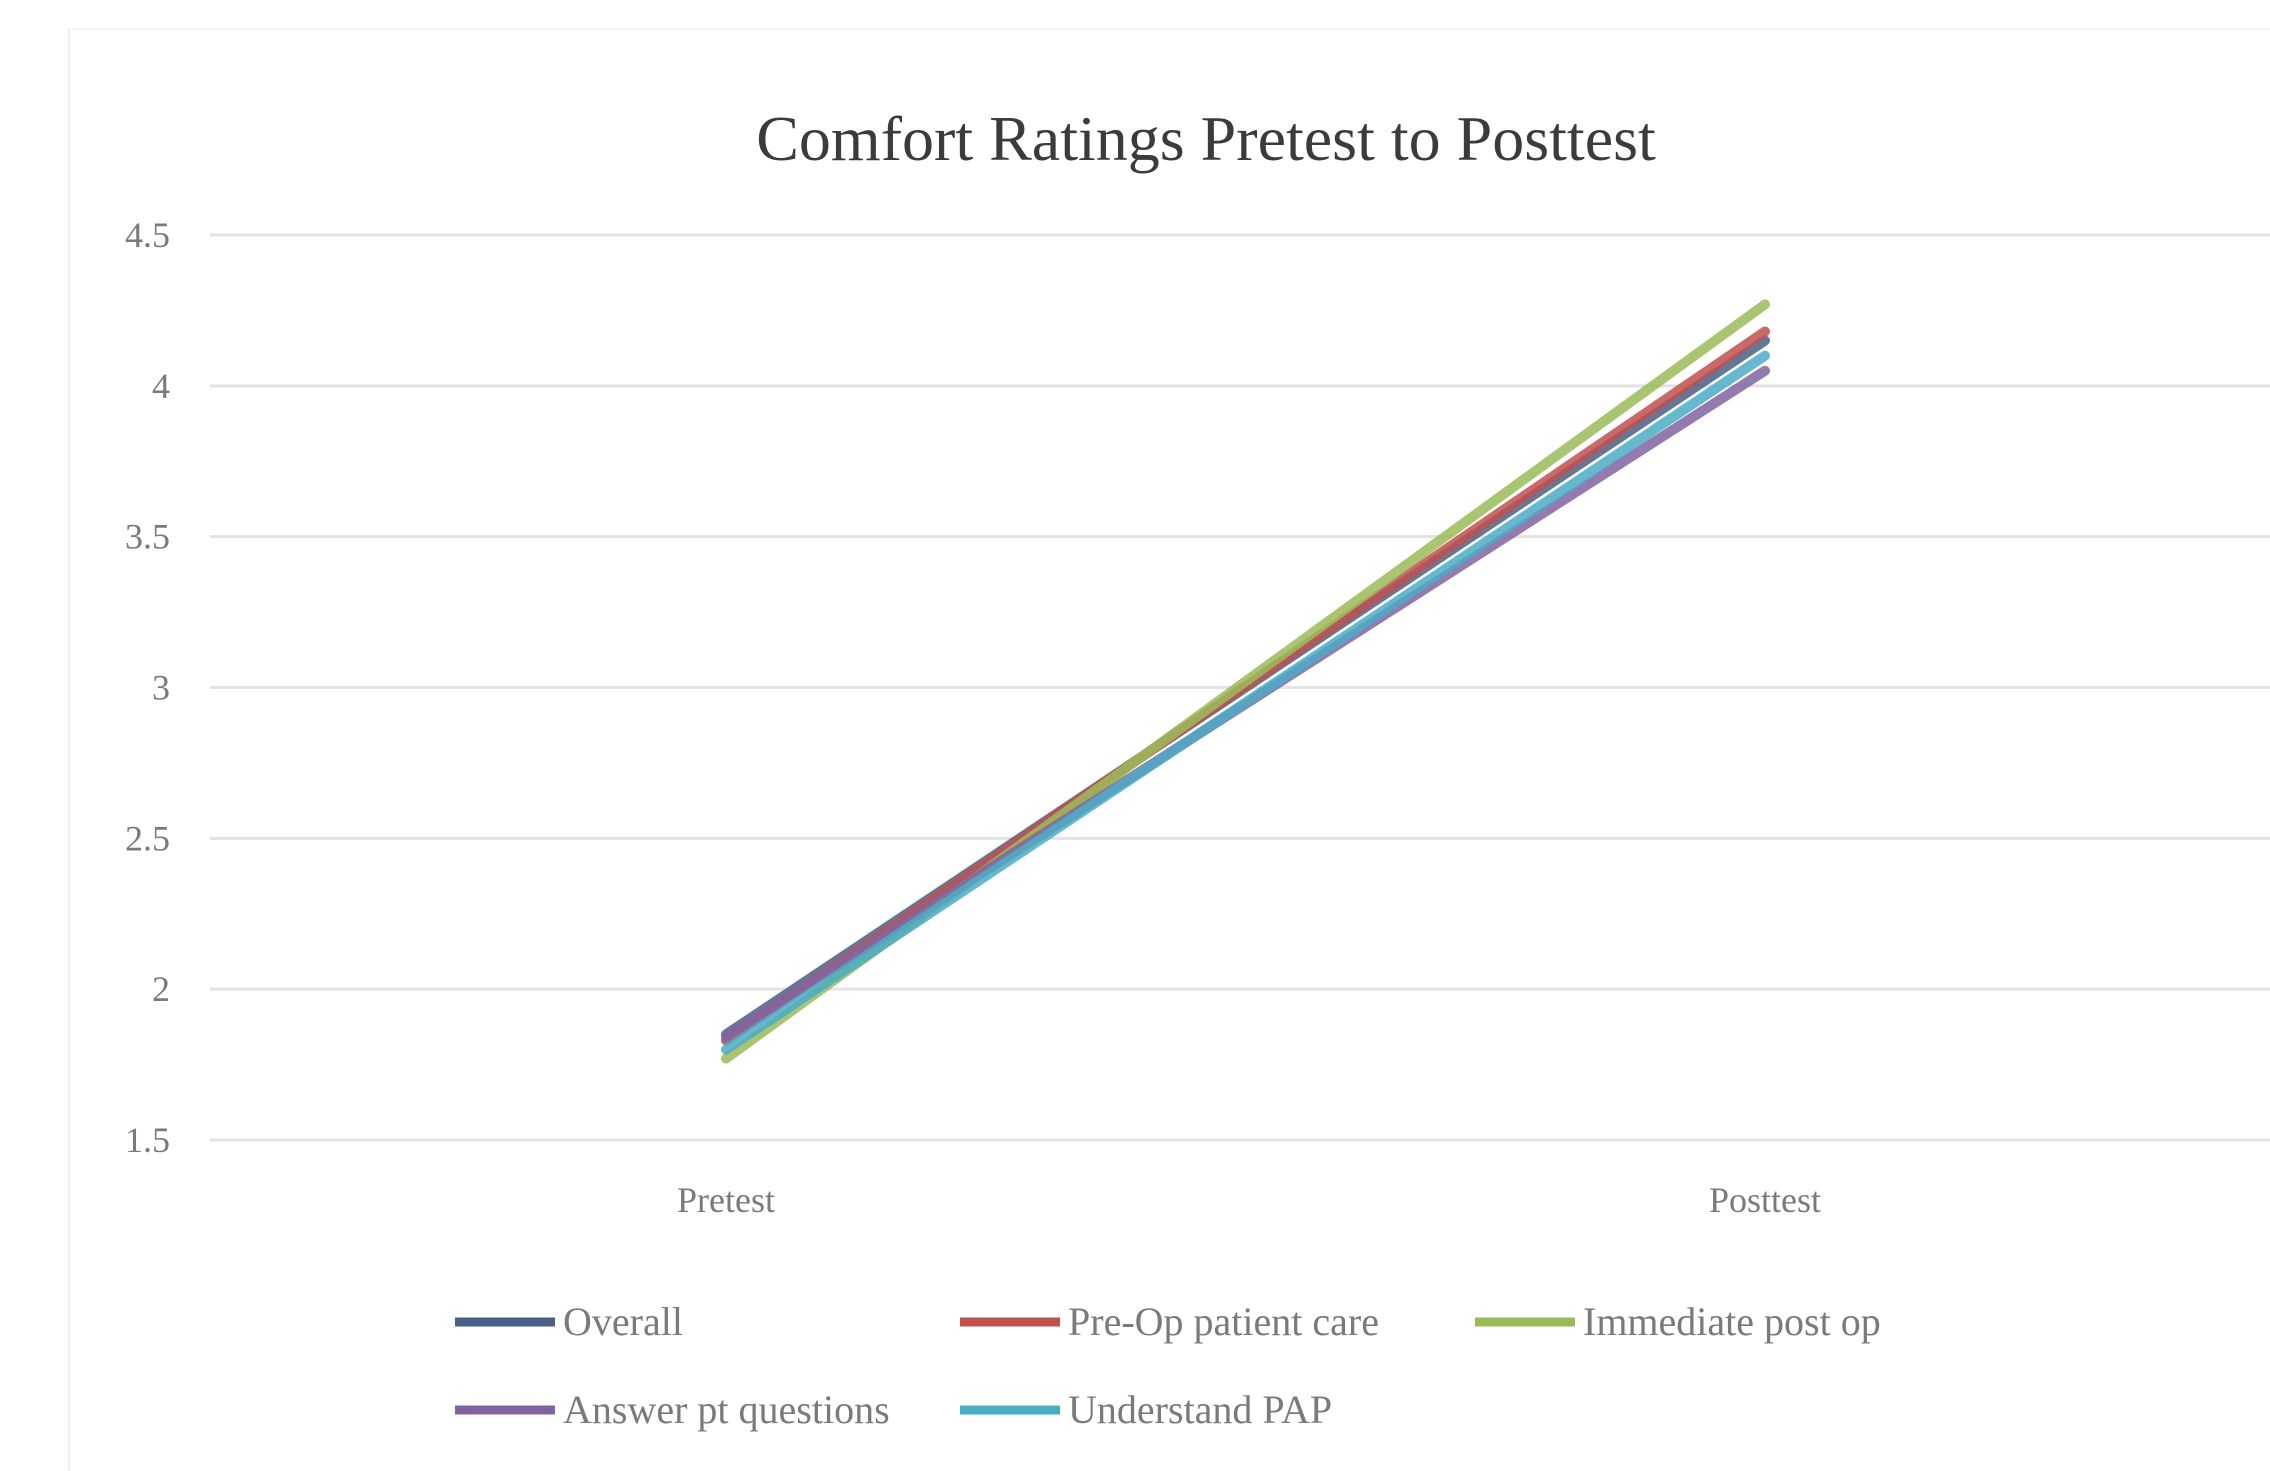 This screenshot has height=1471, width=2270. I want to click on x-tick-label: Posttest, so click(1765, 1200).